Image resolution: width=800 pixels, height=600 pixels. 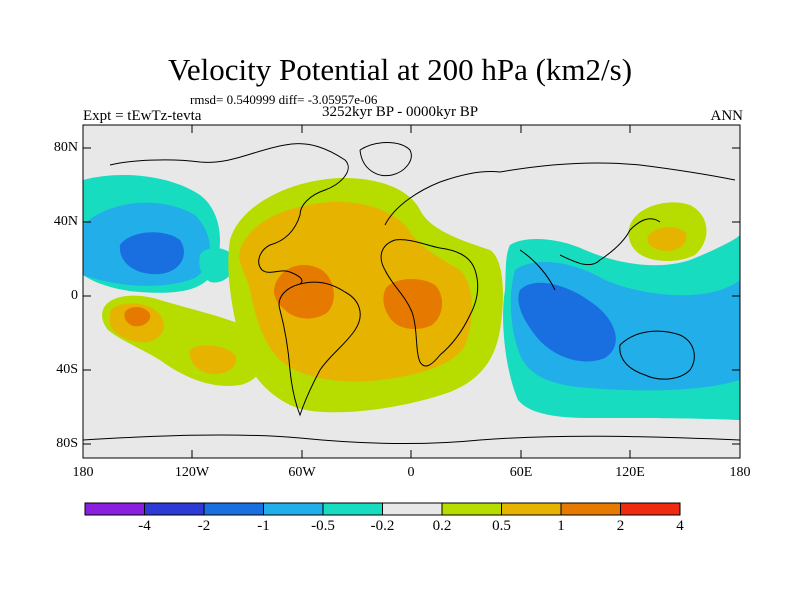 What do you see at coordinates (284, 99) in the screenshot?
I see `stats-text: rmsd= 0.540999 diff= -3.05957e-06` at bounding box center [284, 99].